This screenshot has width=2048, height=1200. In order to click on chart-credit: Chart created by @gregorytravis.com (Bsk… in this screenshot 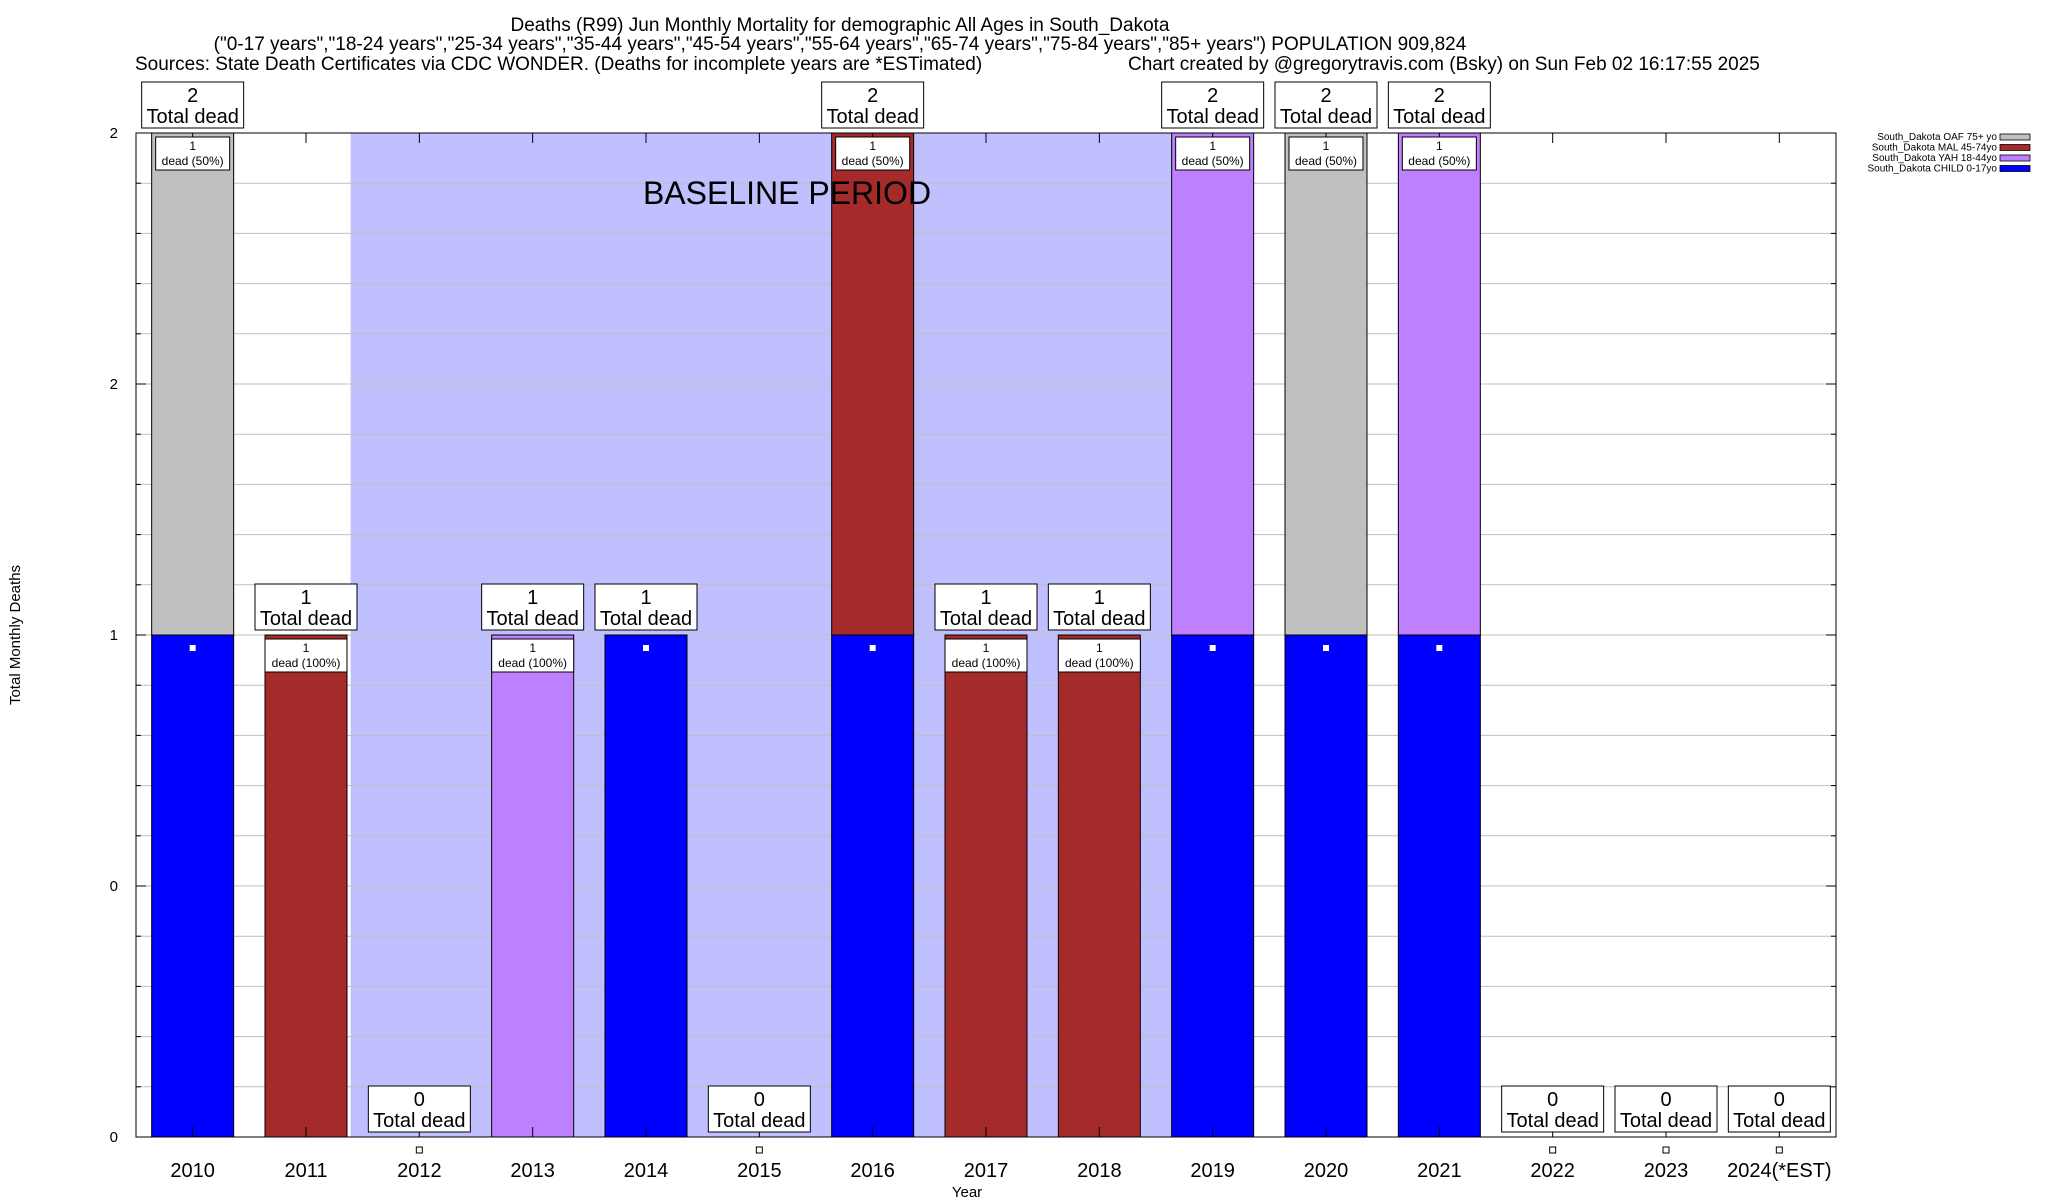, I will do `click(1444, 64)`.